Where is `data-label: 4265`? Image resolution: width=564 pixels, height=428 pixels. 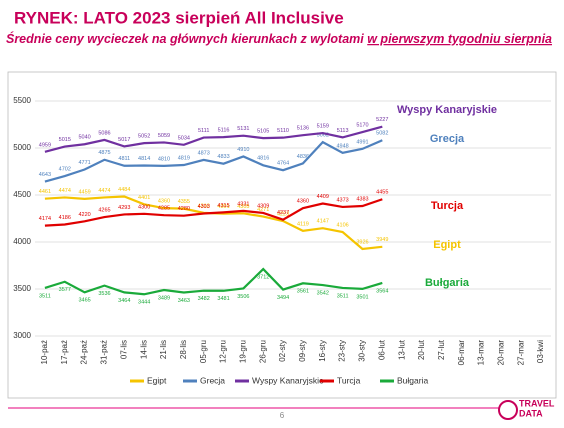 data-label: 4265 is located at coordinates (104, 211).